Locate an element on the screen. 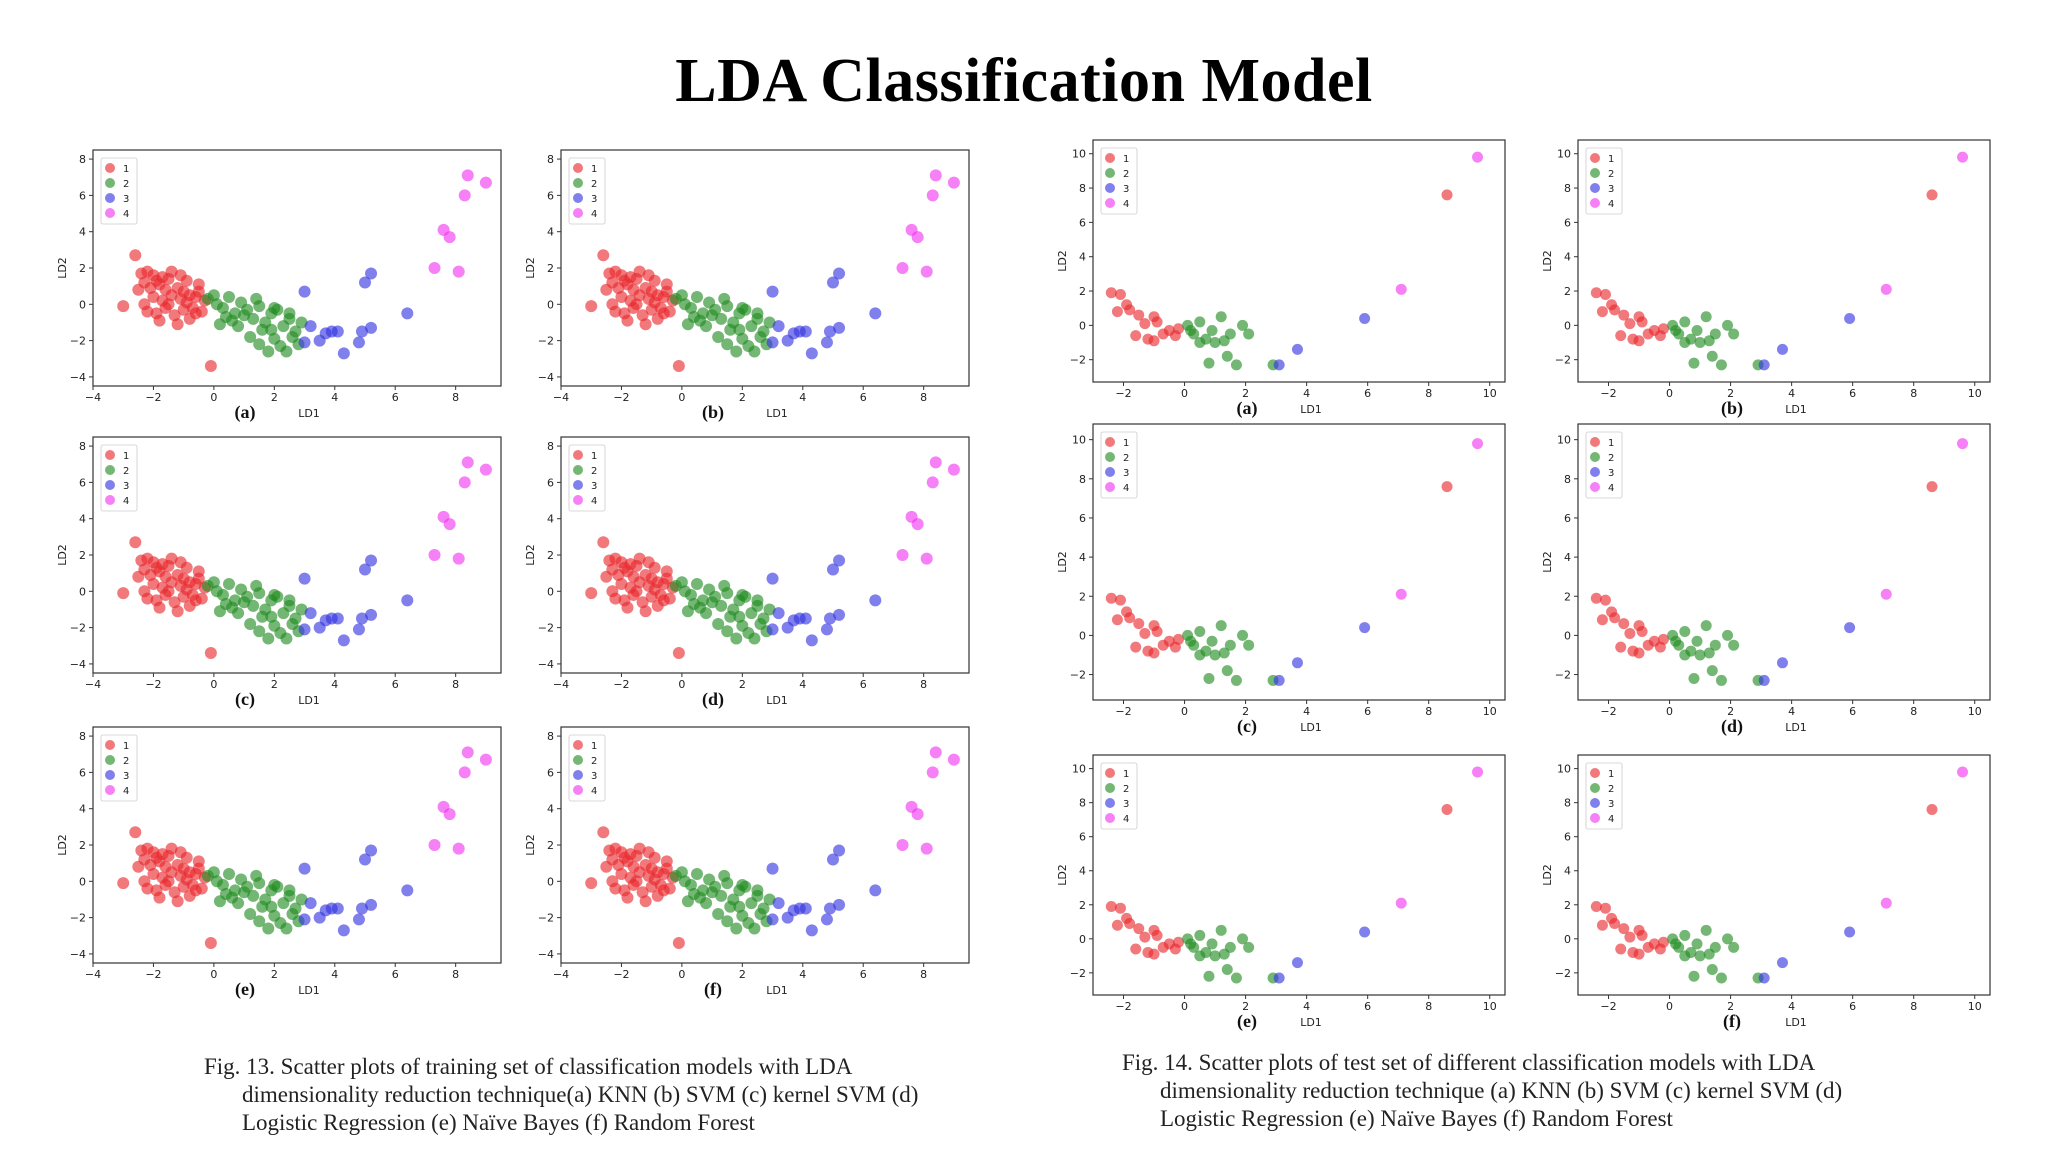  y-tick-label: 2 is located at coordinates (82, 845).